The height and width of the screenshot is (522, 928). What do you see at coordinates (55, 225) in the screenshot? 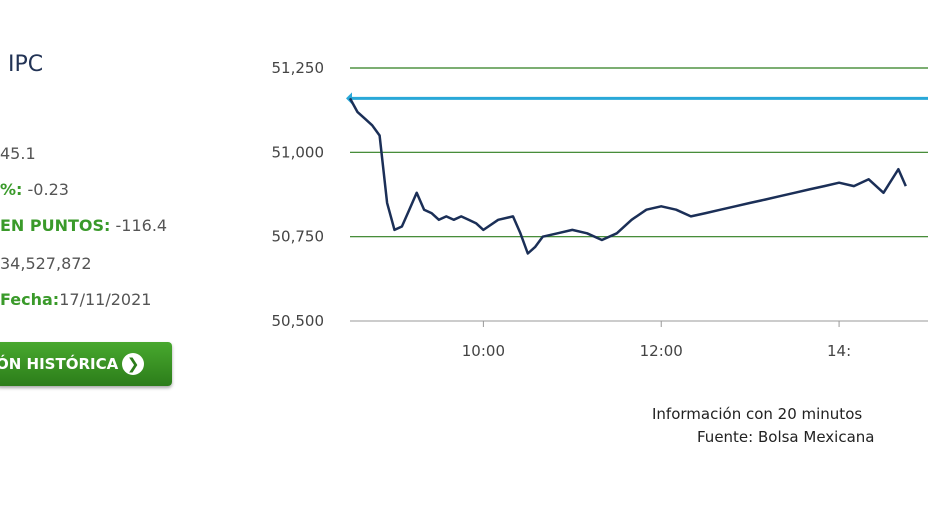
I see `points-change-label: EN PUNTOS:` at bounding box center [55, 225].